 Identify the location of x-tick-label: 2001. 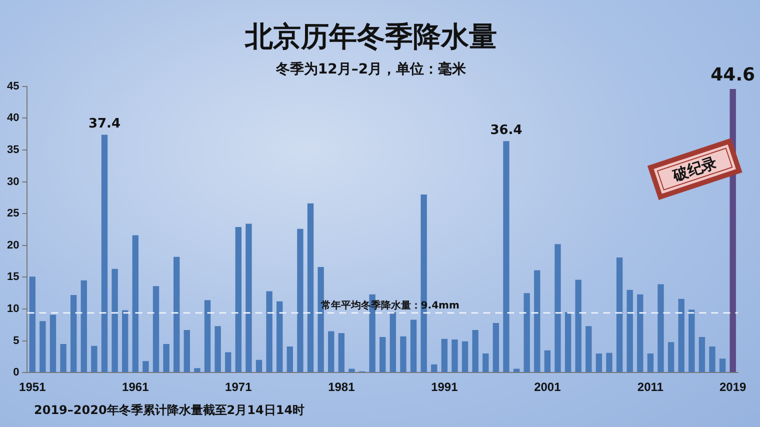
(548, 387).